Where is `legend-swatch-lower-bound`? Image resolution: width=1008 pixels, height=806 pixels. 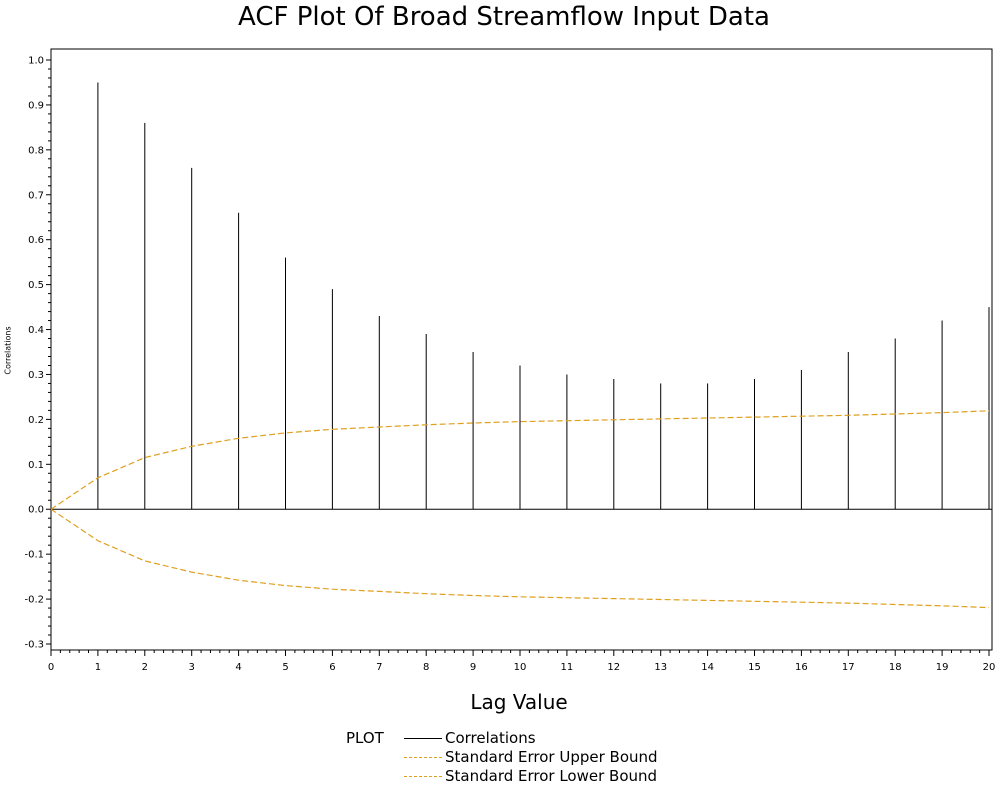 legend-swatch-lower-bound is located at coordinates (423, 776).